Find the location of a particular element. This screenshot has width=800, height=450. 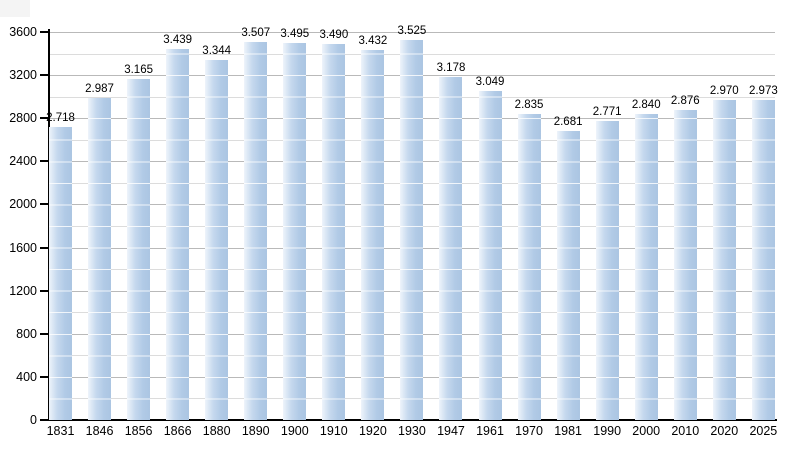

x-axis-label: 1846 is located at coordinates (99, 431).